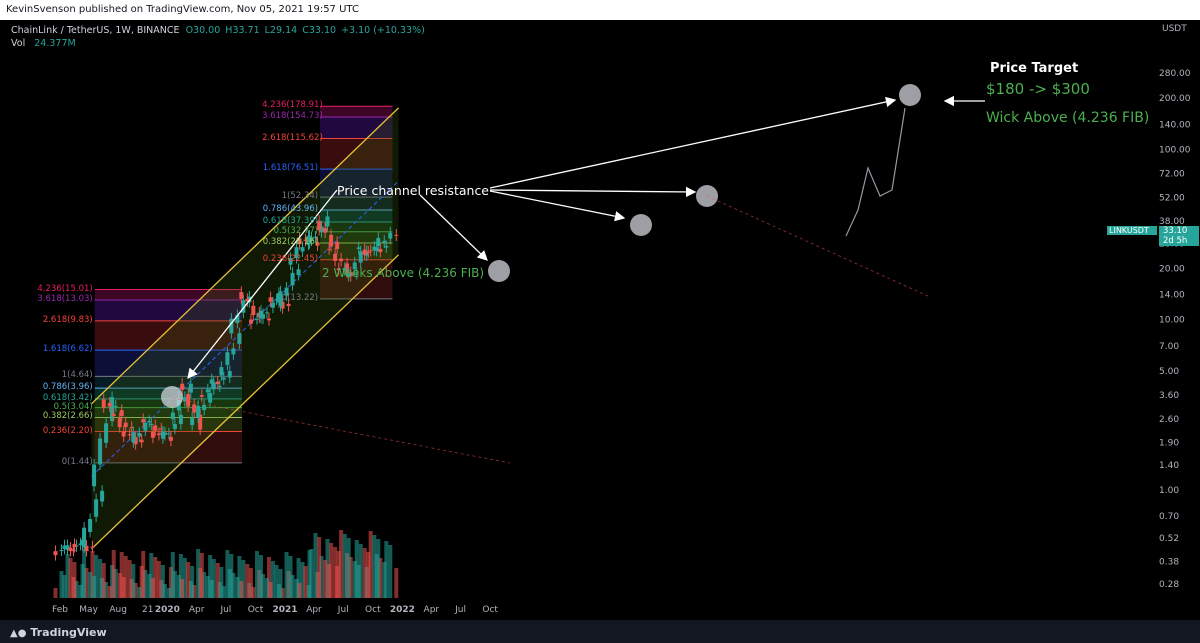 This screenshot has width=1200, height=643. What do you see at coordinates (300, 297) in the screenshot?
I see `fib-level-label: 0(13.22)` at bounding box center [300, 297].